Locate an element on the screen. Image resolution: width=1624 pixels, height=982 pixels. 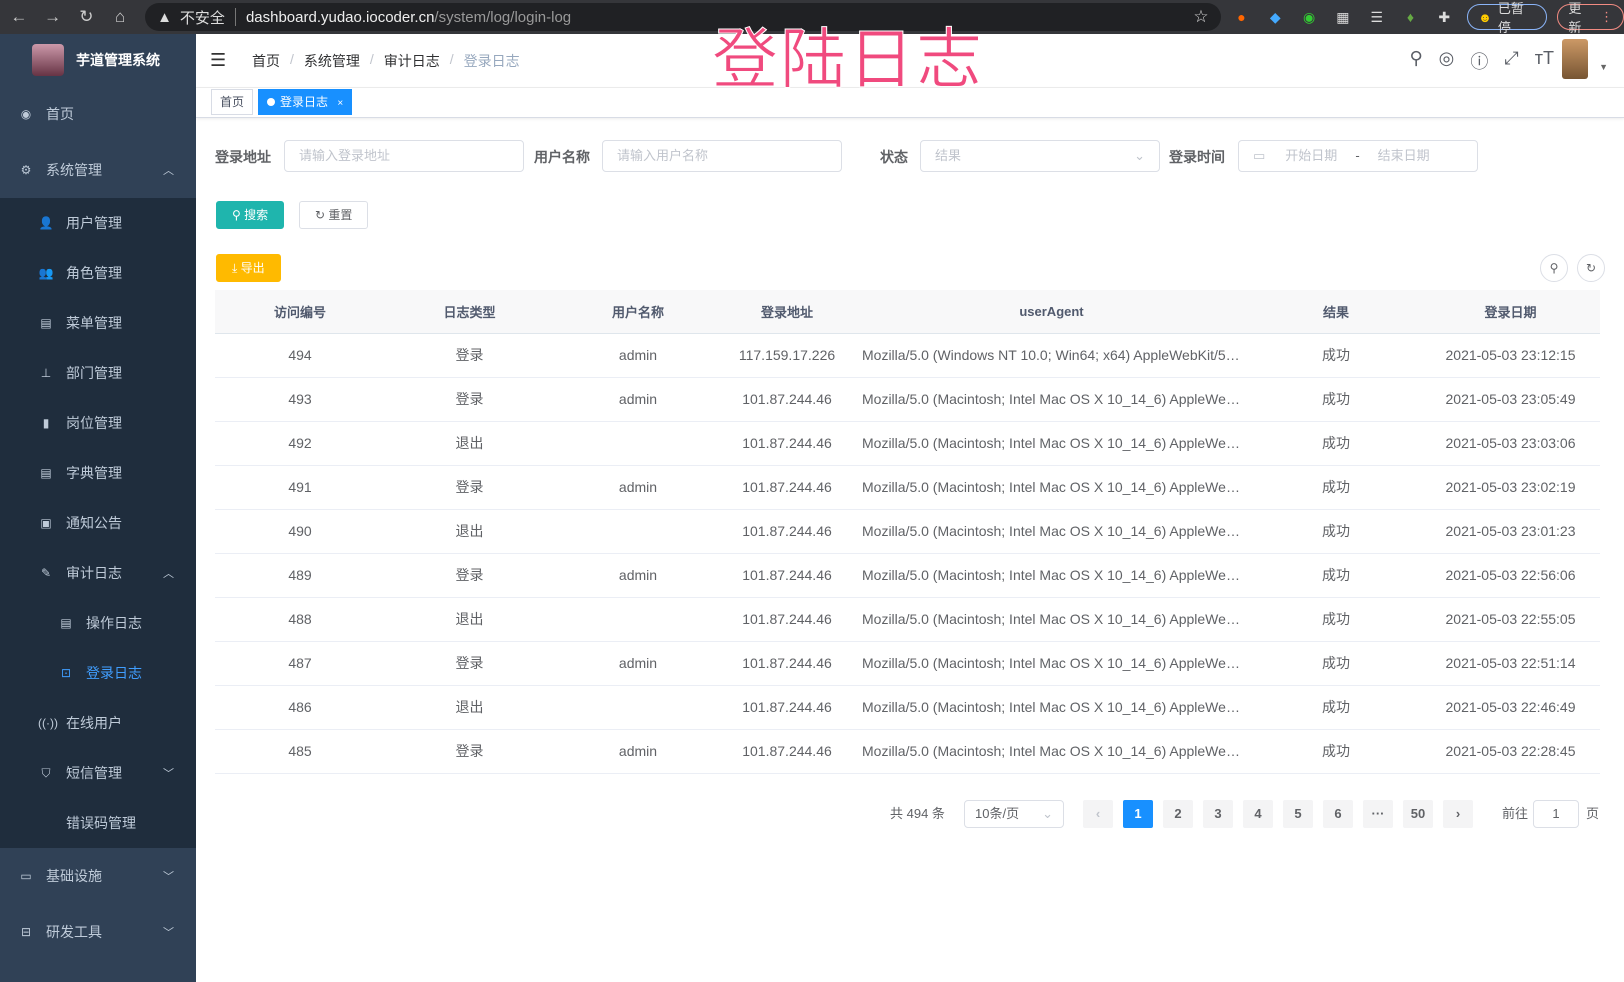
table-cell: 2021-05-03 22:55:05 is located at coordinates (1510, 619).